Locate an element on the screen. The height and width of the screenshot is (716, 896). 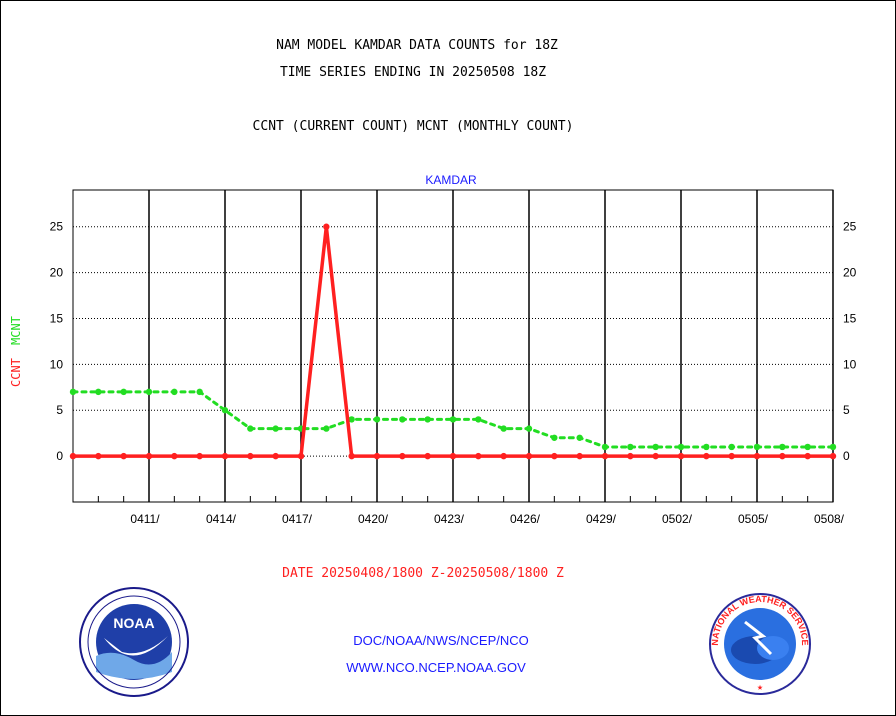
x-tick-label: 0411/ is located at coordinates (145, 519).